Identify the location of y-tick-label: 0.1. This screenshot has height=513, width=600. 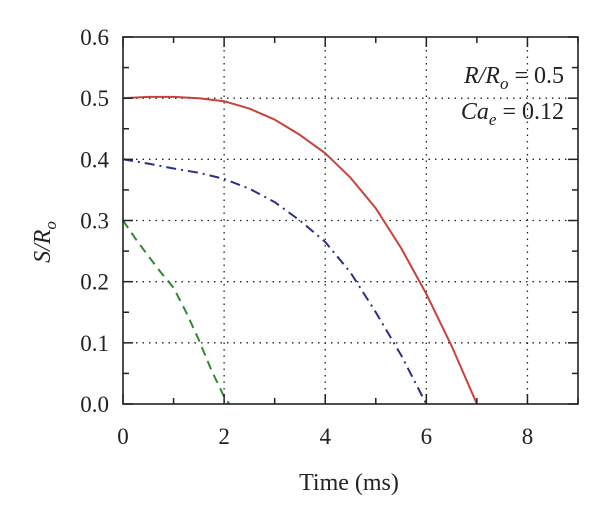
(94, 343).